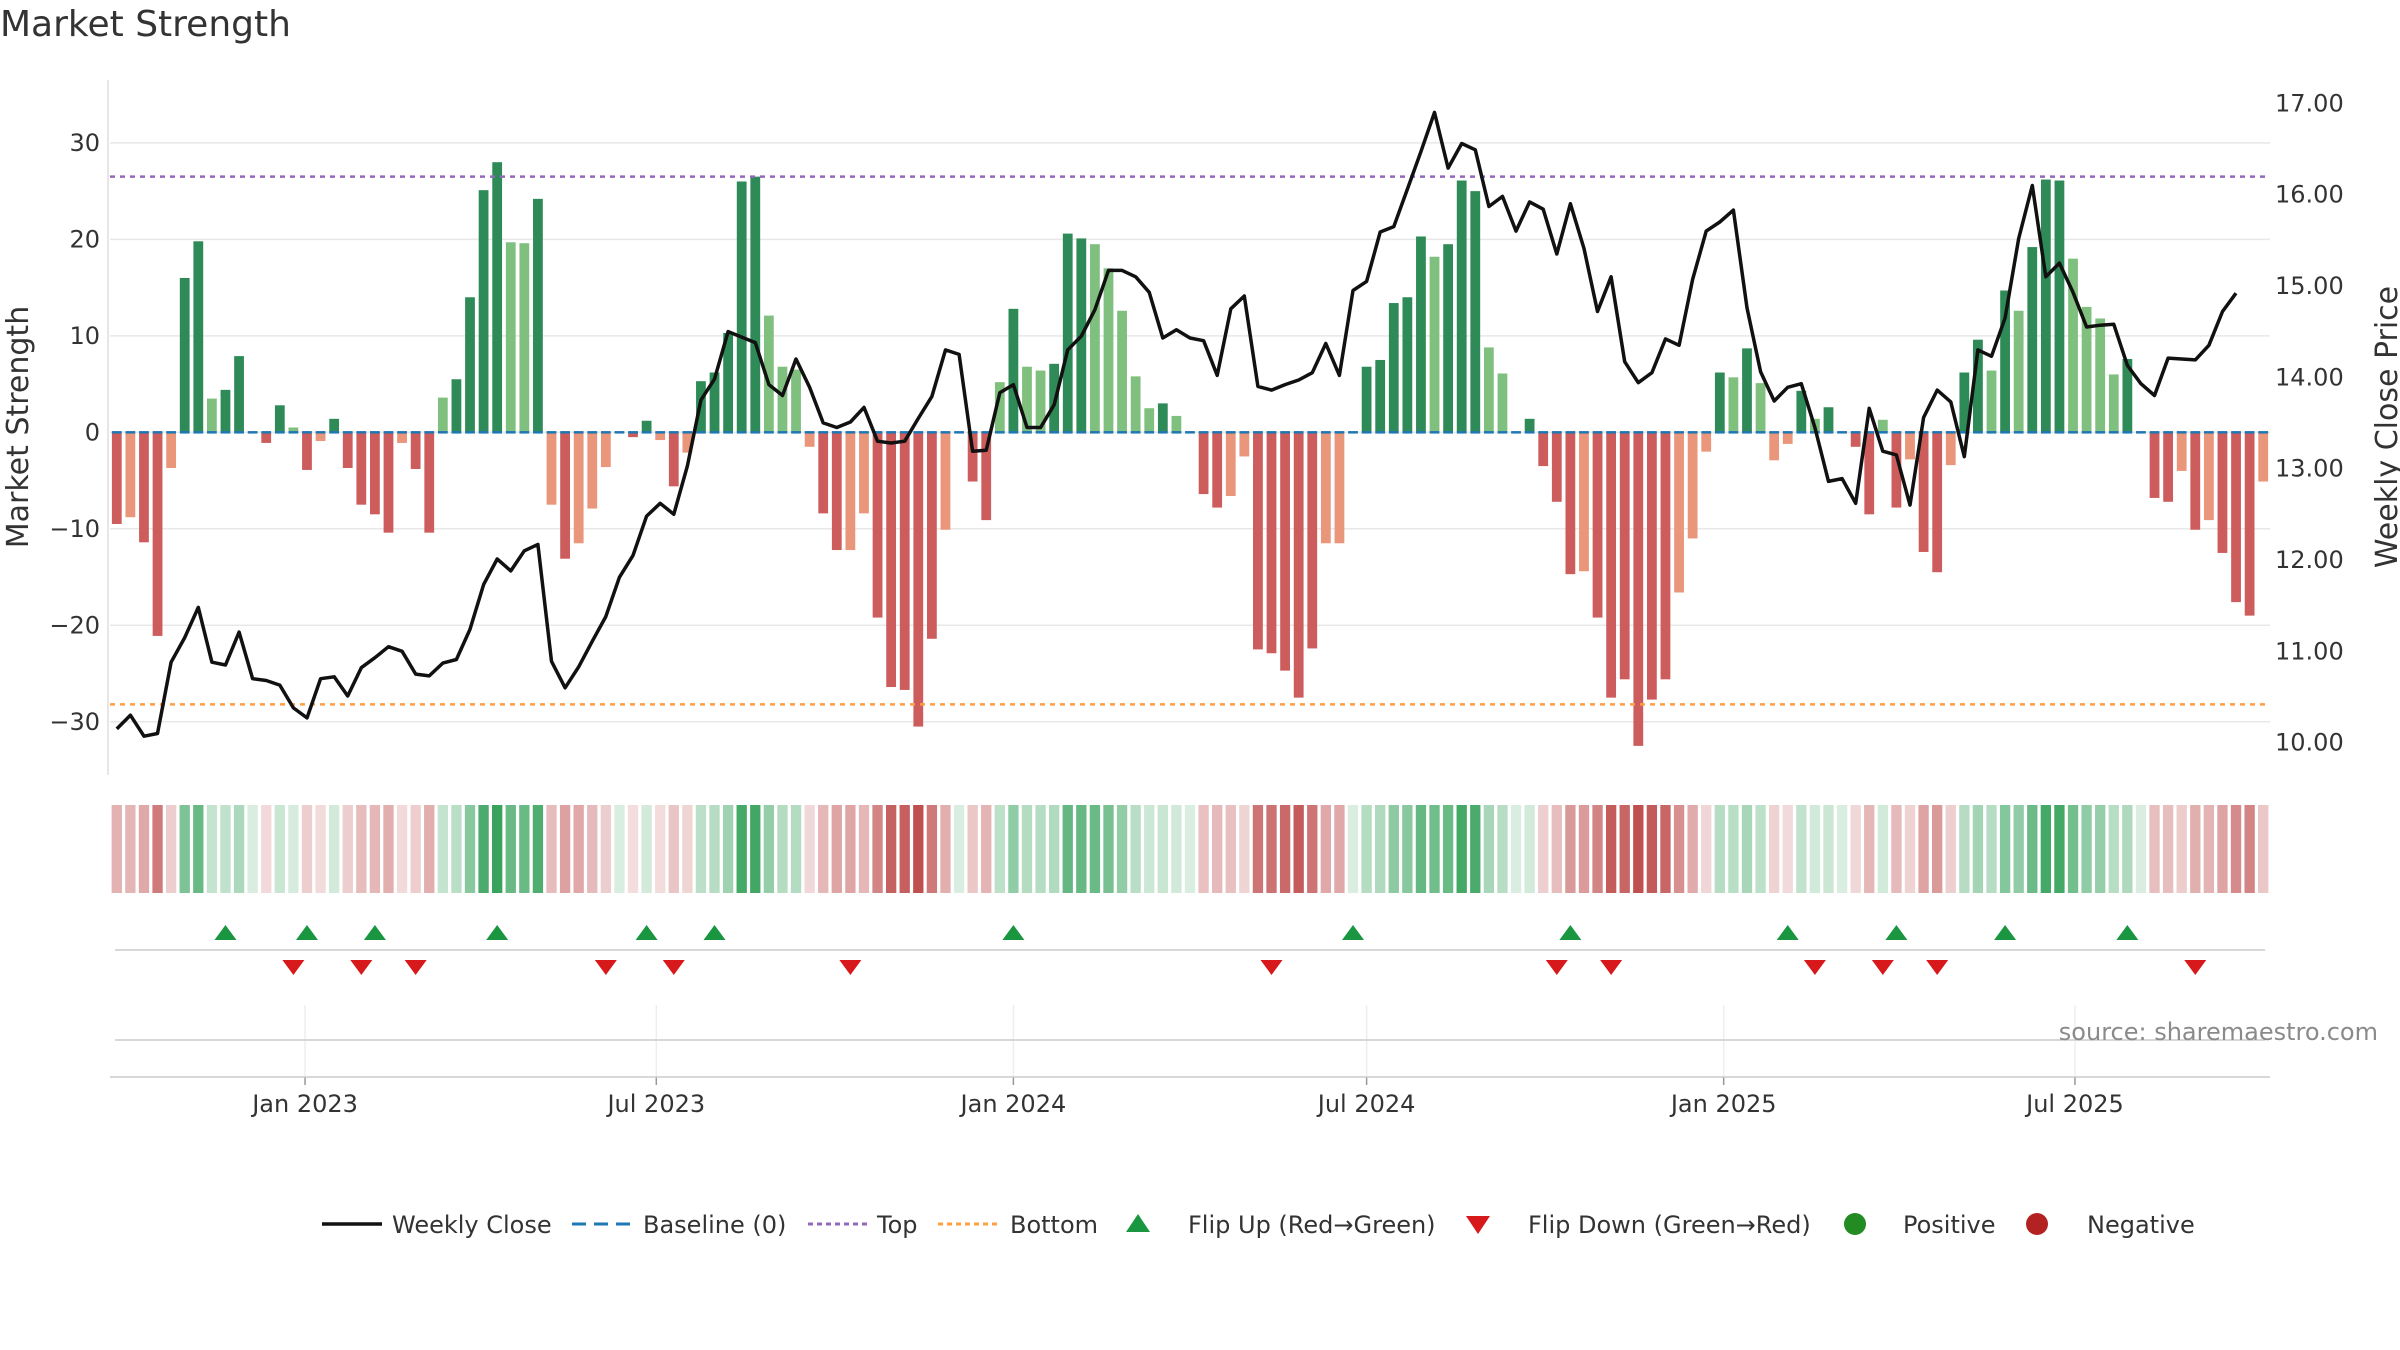 The width and height of the screenshot is (2400, 1350). Describe the element at coordinates (1478, 1225) in the screenshot. I see `legend-swatch-down-triangle` at that location.